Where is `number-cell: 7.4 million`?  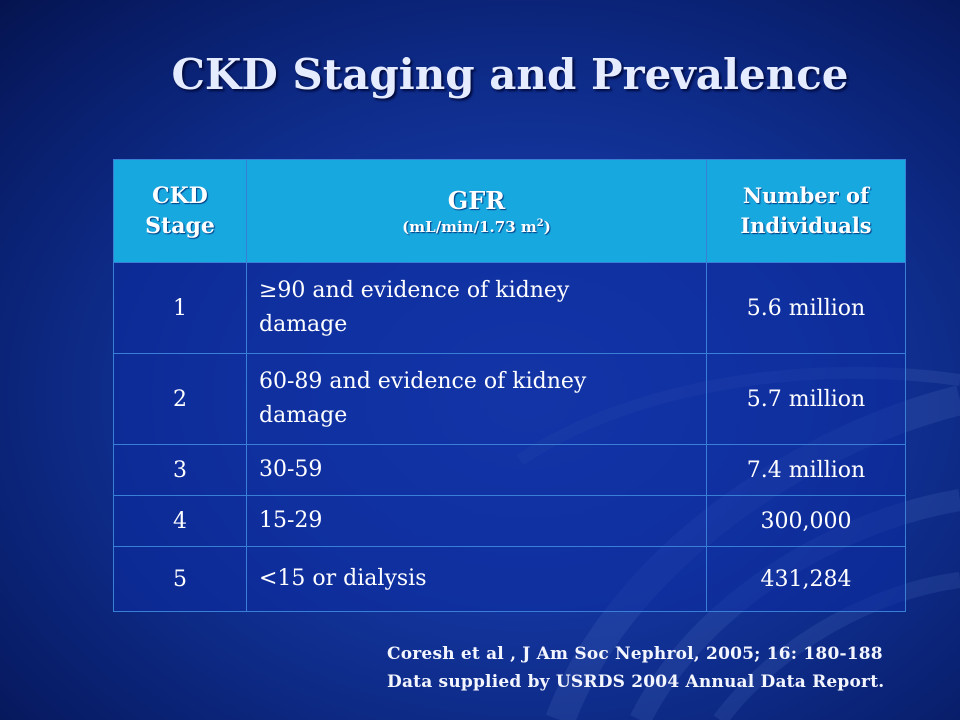 number-cell: 7.4 million is located at coordinates (806, 470).